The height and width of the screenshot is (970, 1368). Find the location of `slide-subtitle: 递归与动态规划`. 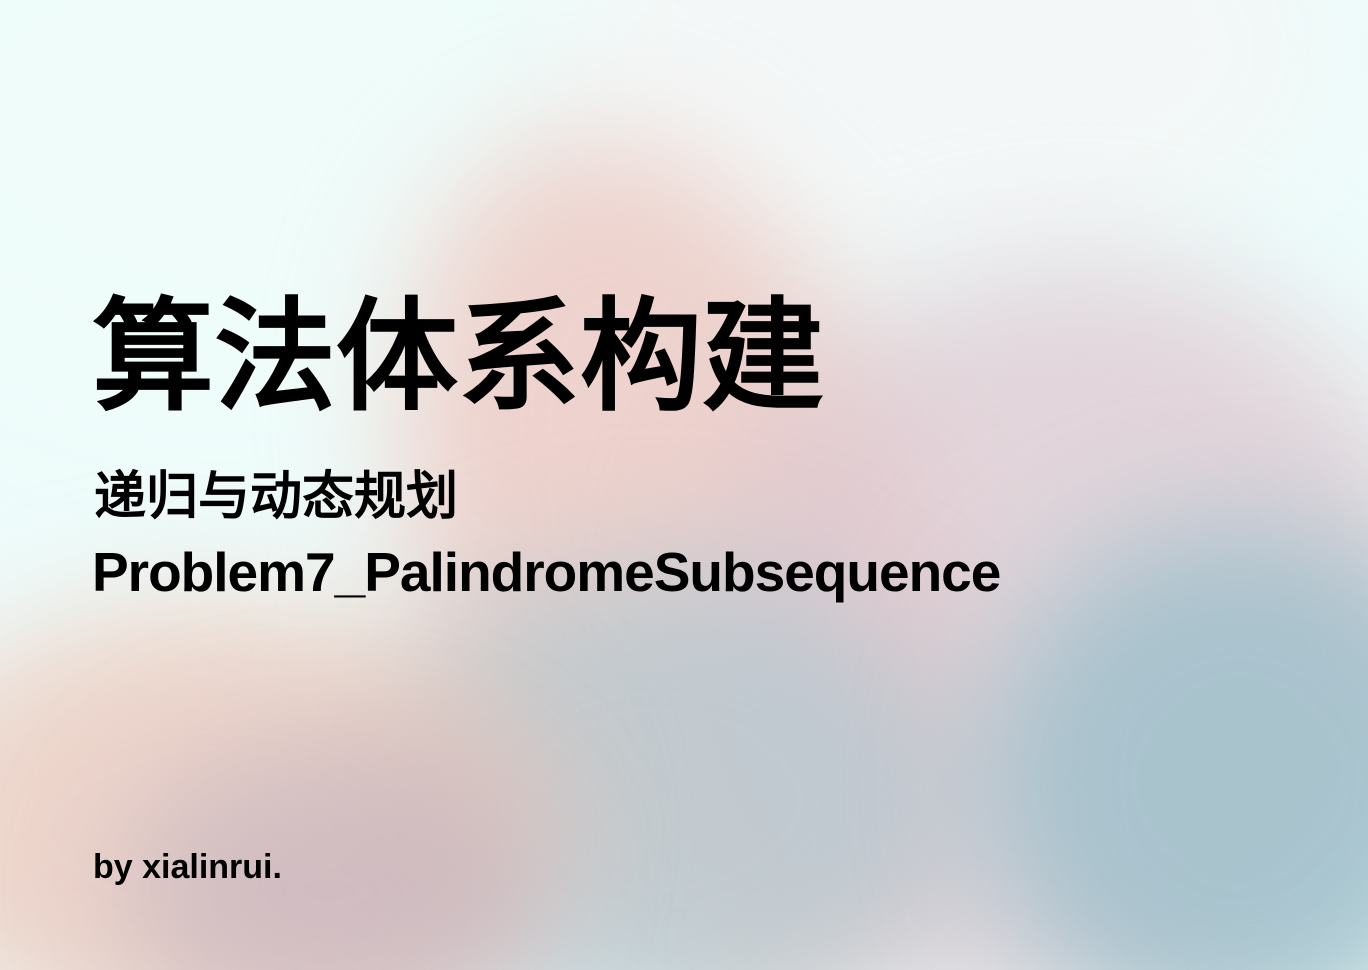

slide-subtitle: 递归与动态规划 is located at coordinates (276, 497).